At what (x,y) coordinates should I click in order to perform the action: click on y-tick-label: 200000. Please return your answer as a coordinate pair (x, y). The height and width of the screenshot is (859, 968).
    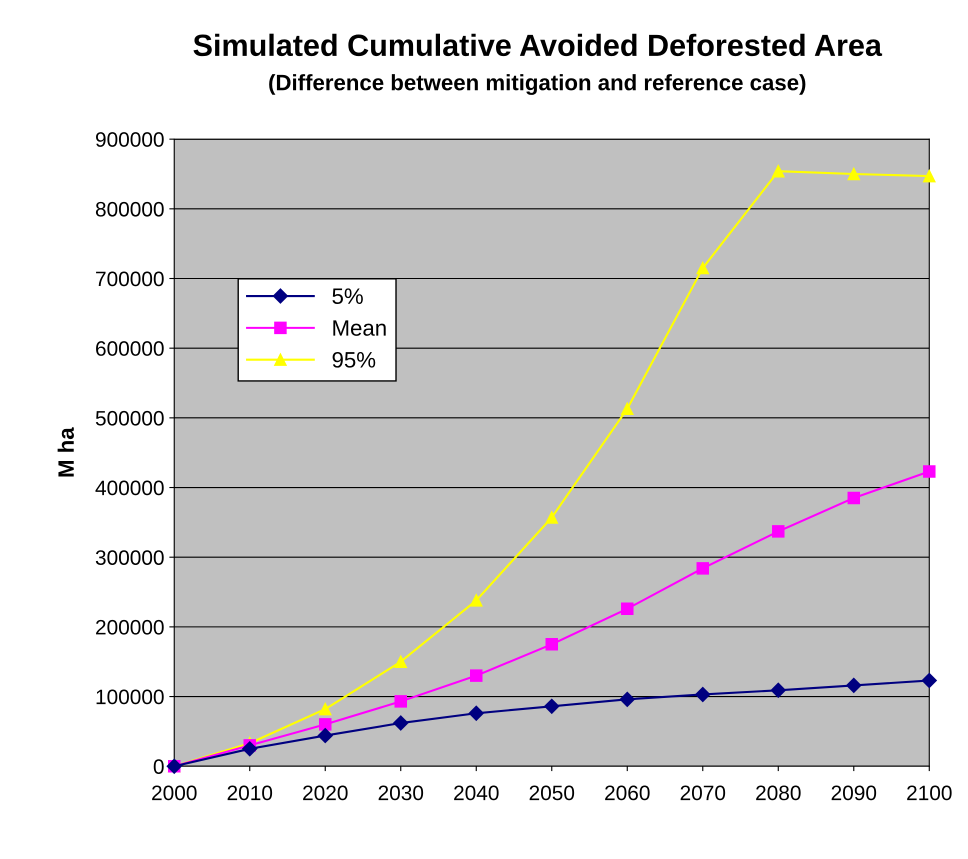
    Looking at the image, I should click on (130, 627).